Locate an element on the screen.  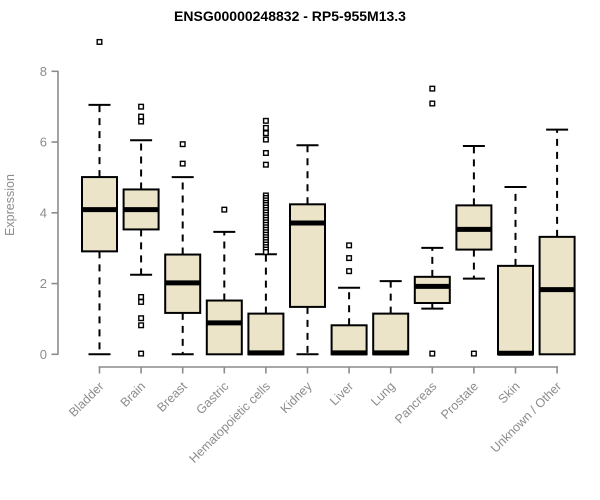
y-axis-label: Expression is located at coordinates (10, 205).